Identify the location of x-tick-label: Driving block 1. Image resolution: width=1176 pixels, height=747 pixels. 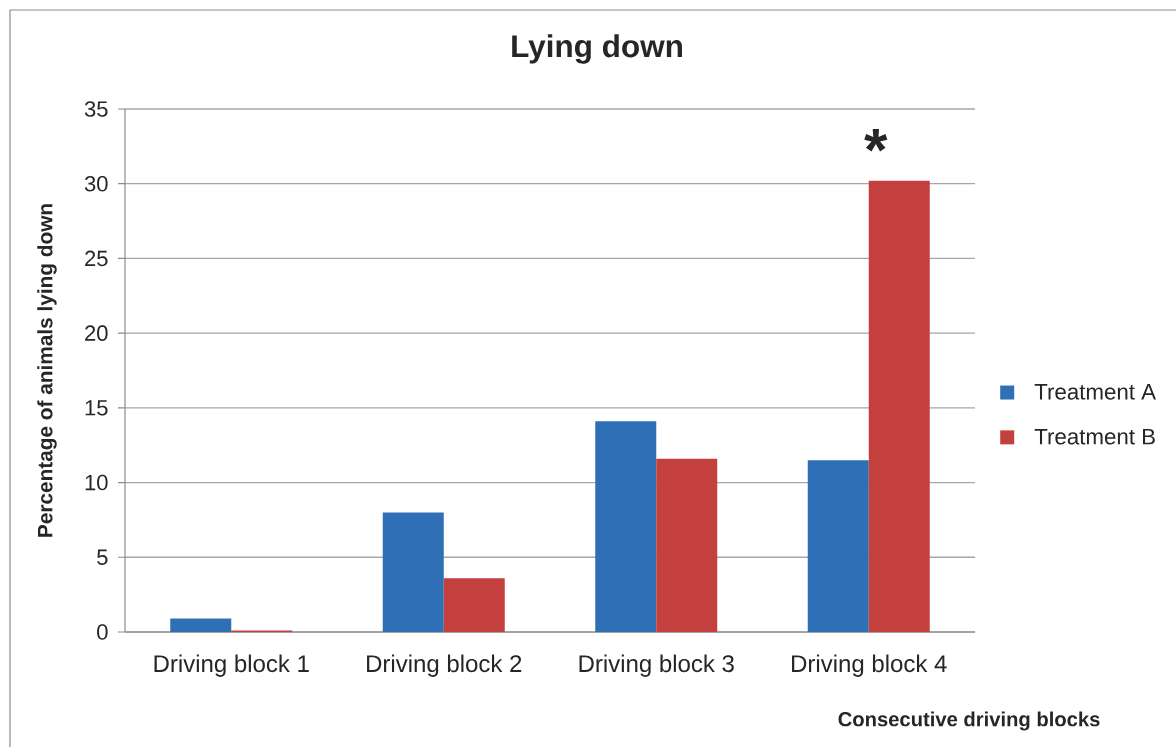
(231, 665).